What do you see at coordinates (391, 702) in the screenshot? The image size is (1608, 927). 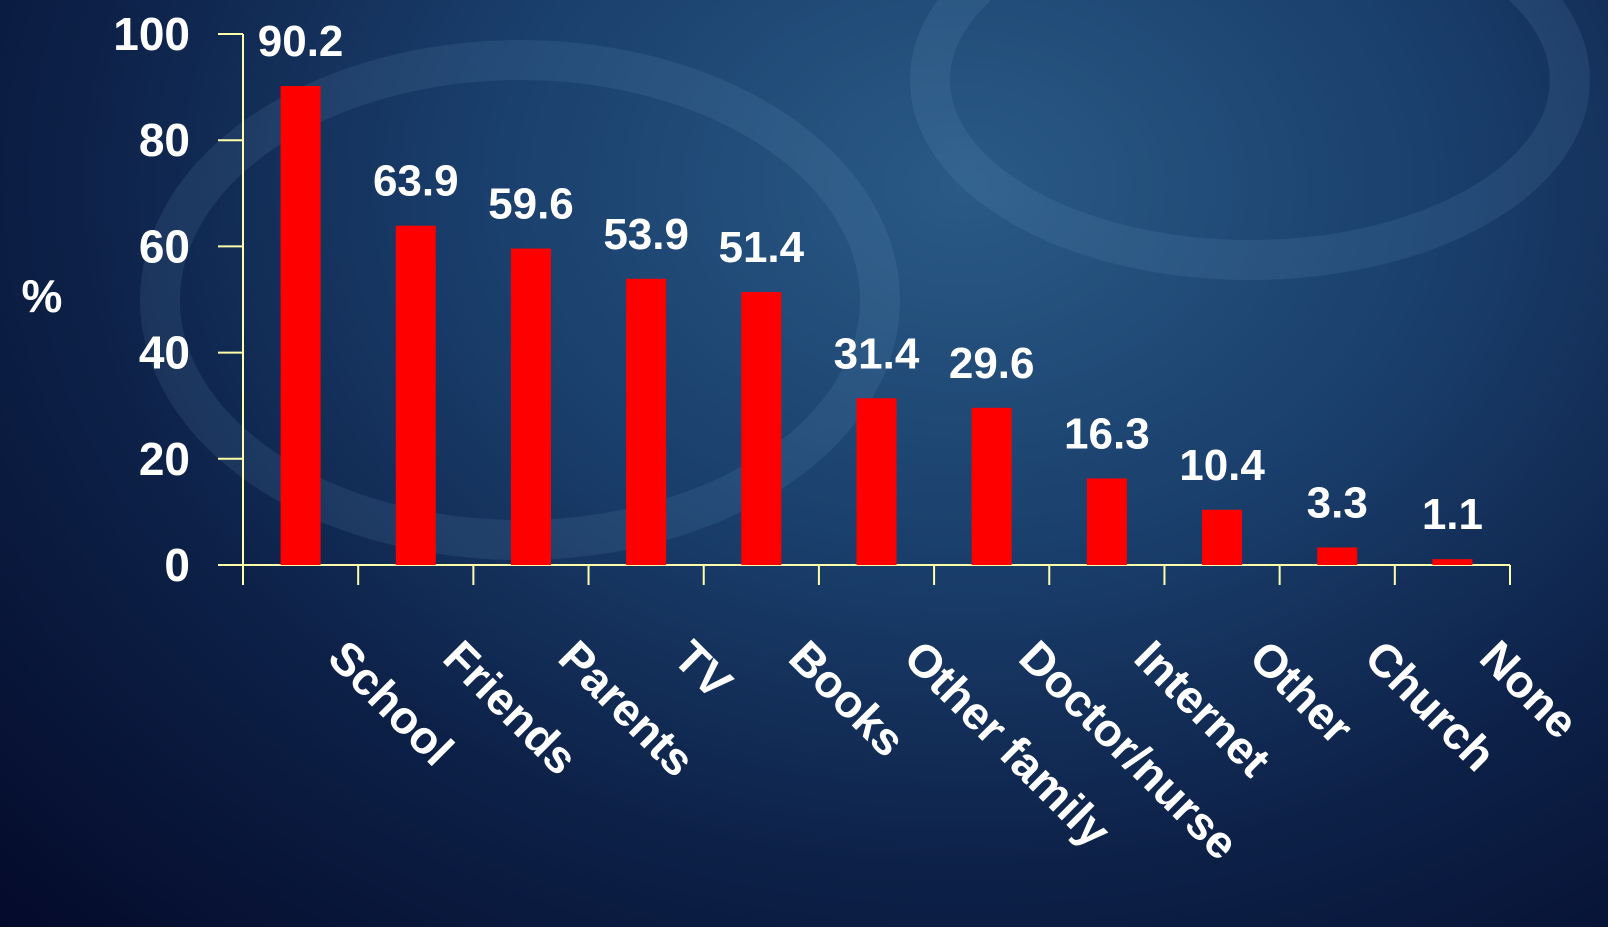 I see `category-label: School` at bounding box center [391, 702].